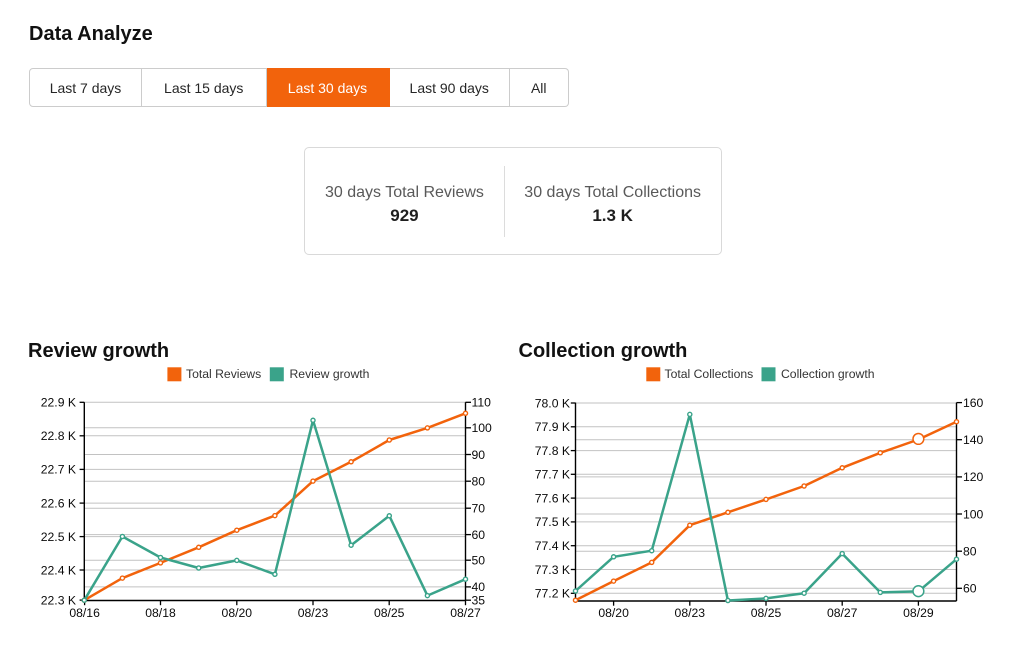  I want to click on svg-text: Total Collections, so click(709, 374).